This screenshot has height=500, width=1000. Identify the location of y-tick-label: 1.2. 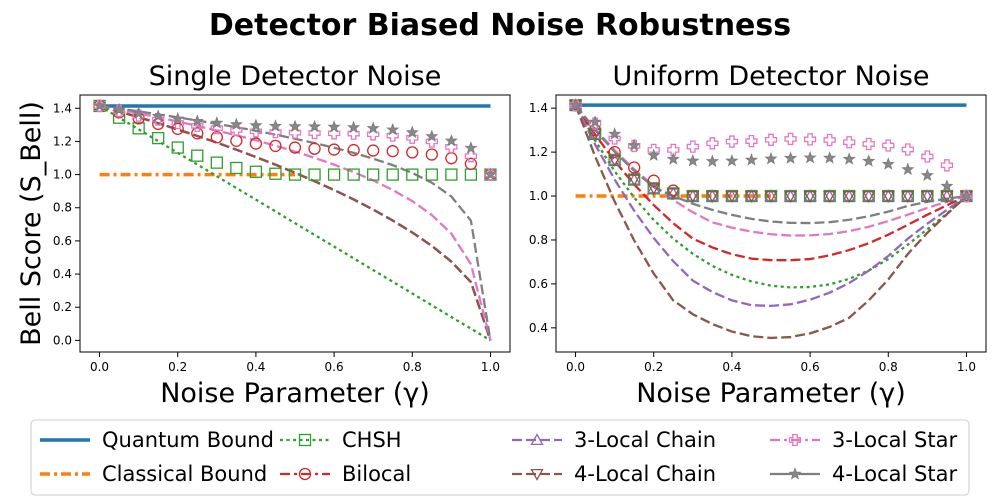
(62, 141).